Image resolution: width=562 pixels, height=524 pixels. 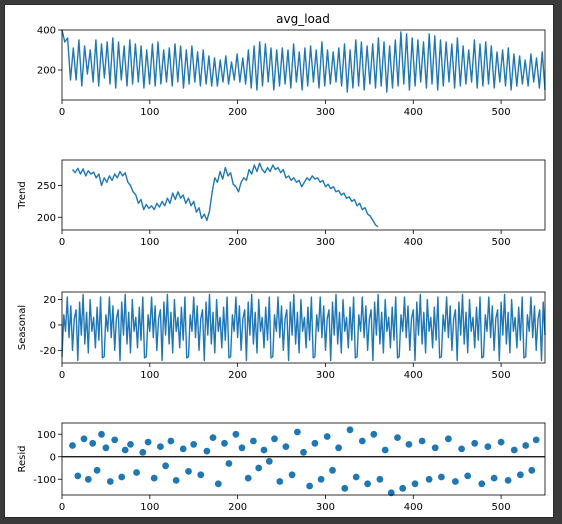 I want to click on y-tick-label: 100, so click(x=46, y=435).